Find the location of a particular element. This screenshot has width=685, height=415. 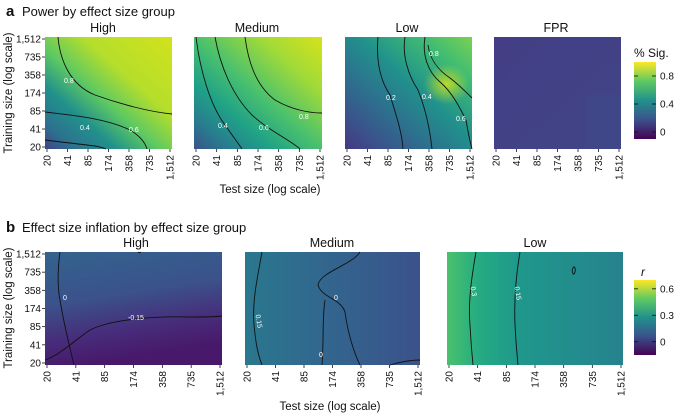

colorbar-title: r is located at coordinates (643, 272).